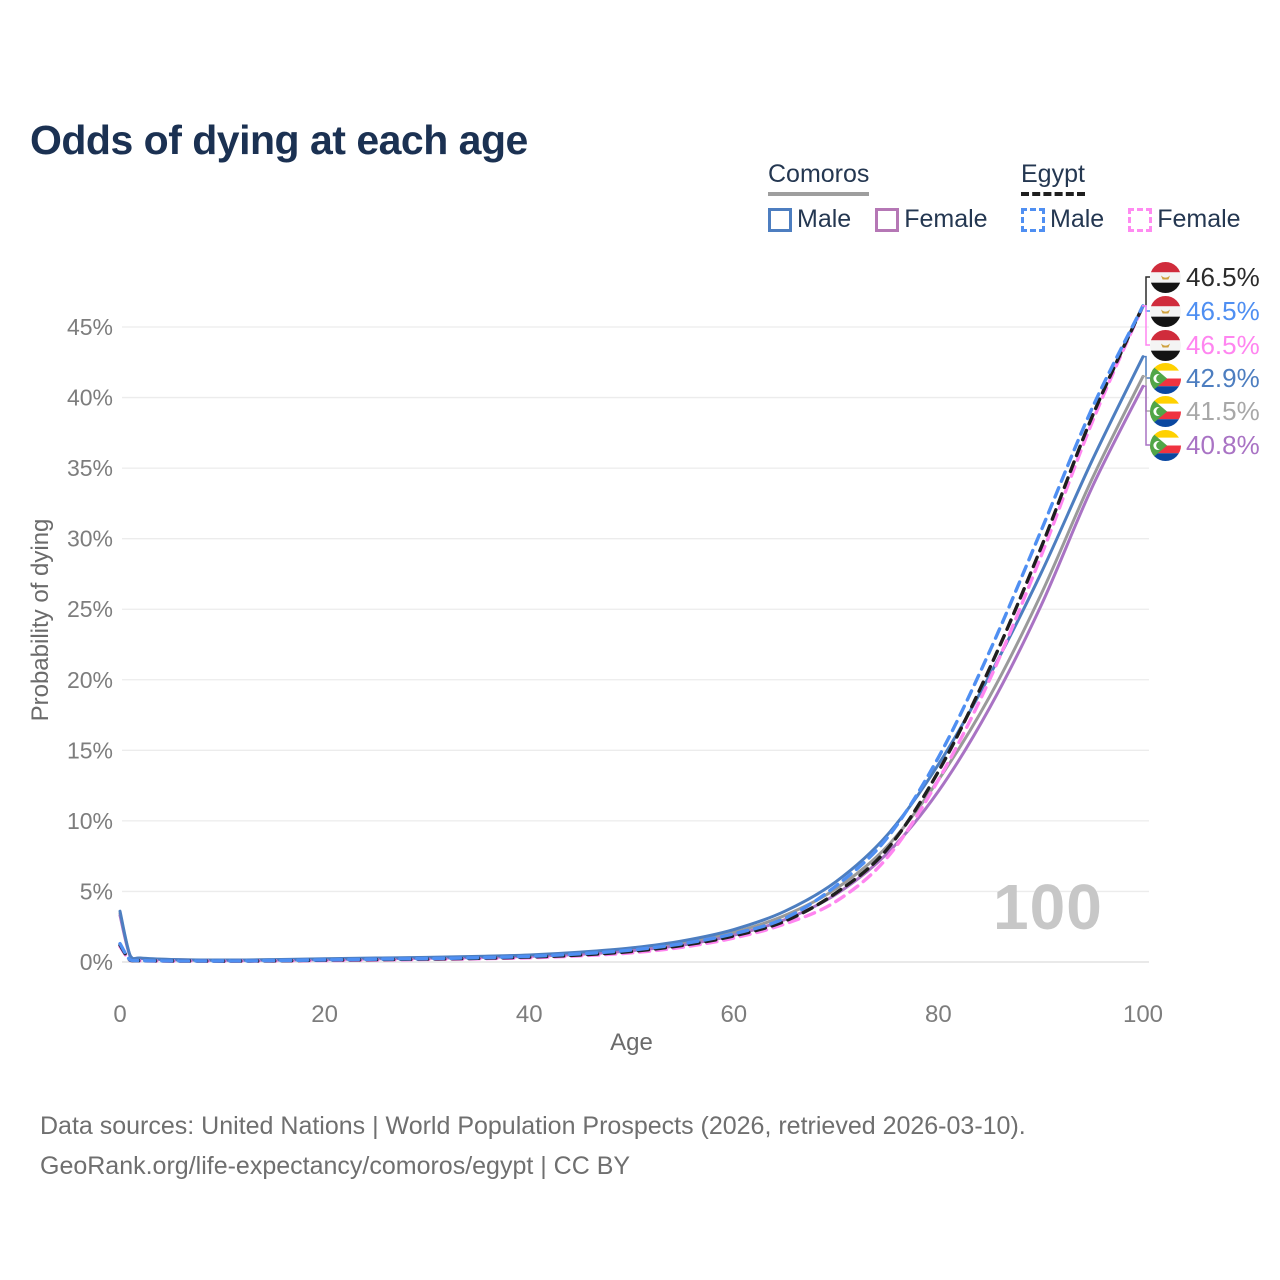 This screenshot has height=1280, width=1280. Describe the element at coordinates (90, 609) in the screenshot. I see `y-tick-label: 25%` at that location.